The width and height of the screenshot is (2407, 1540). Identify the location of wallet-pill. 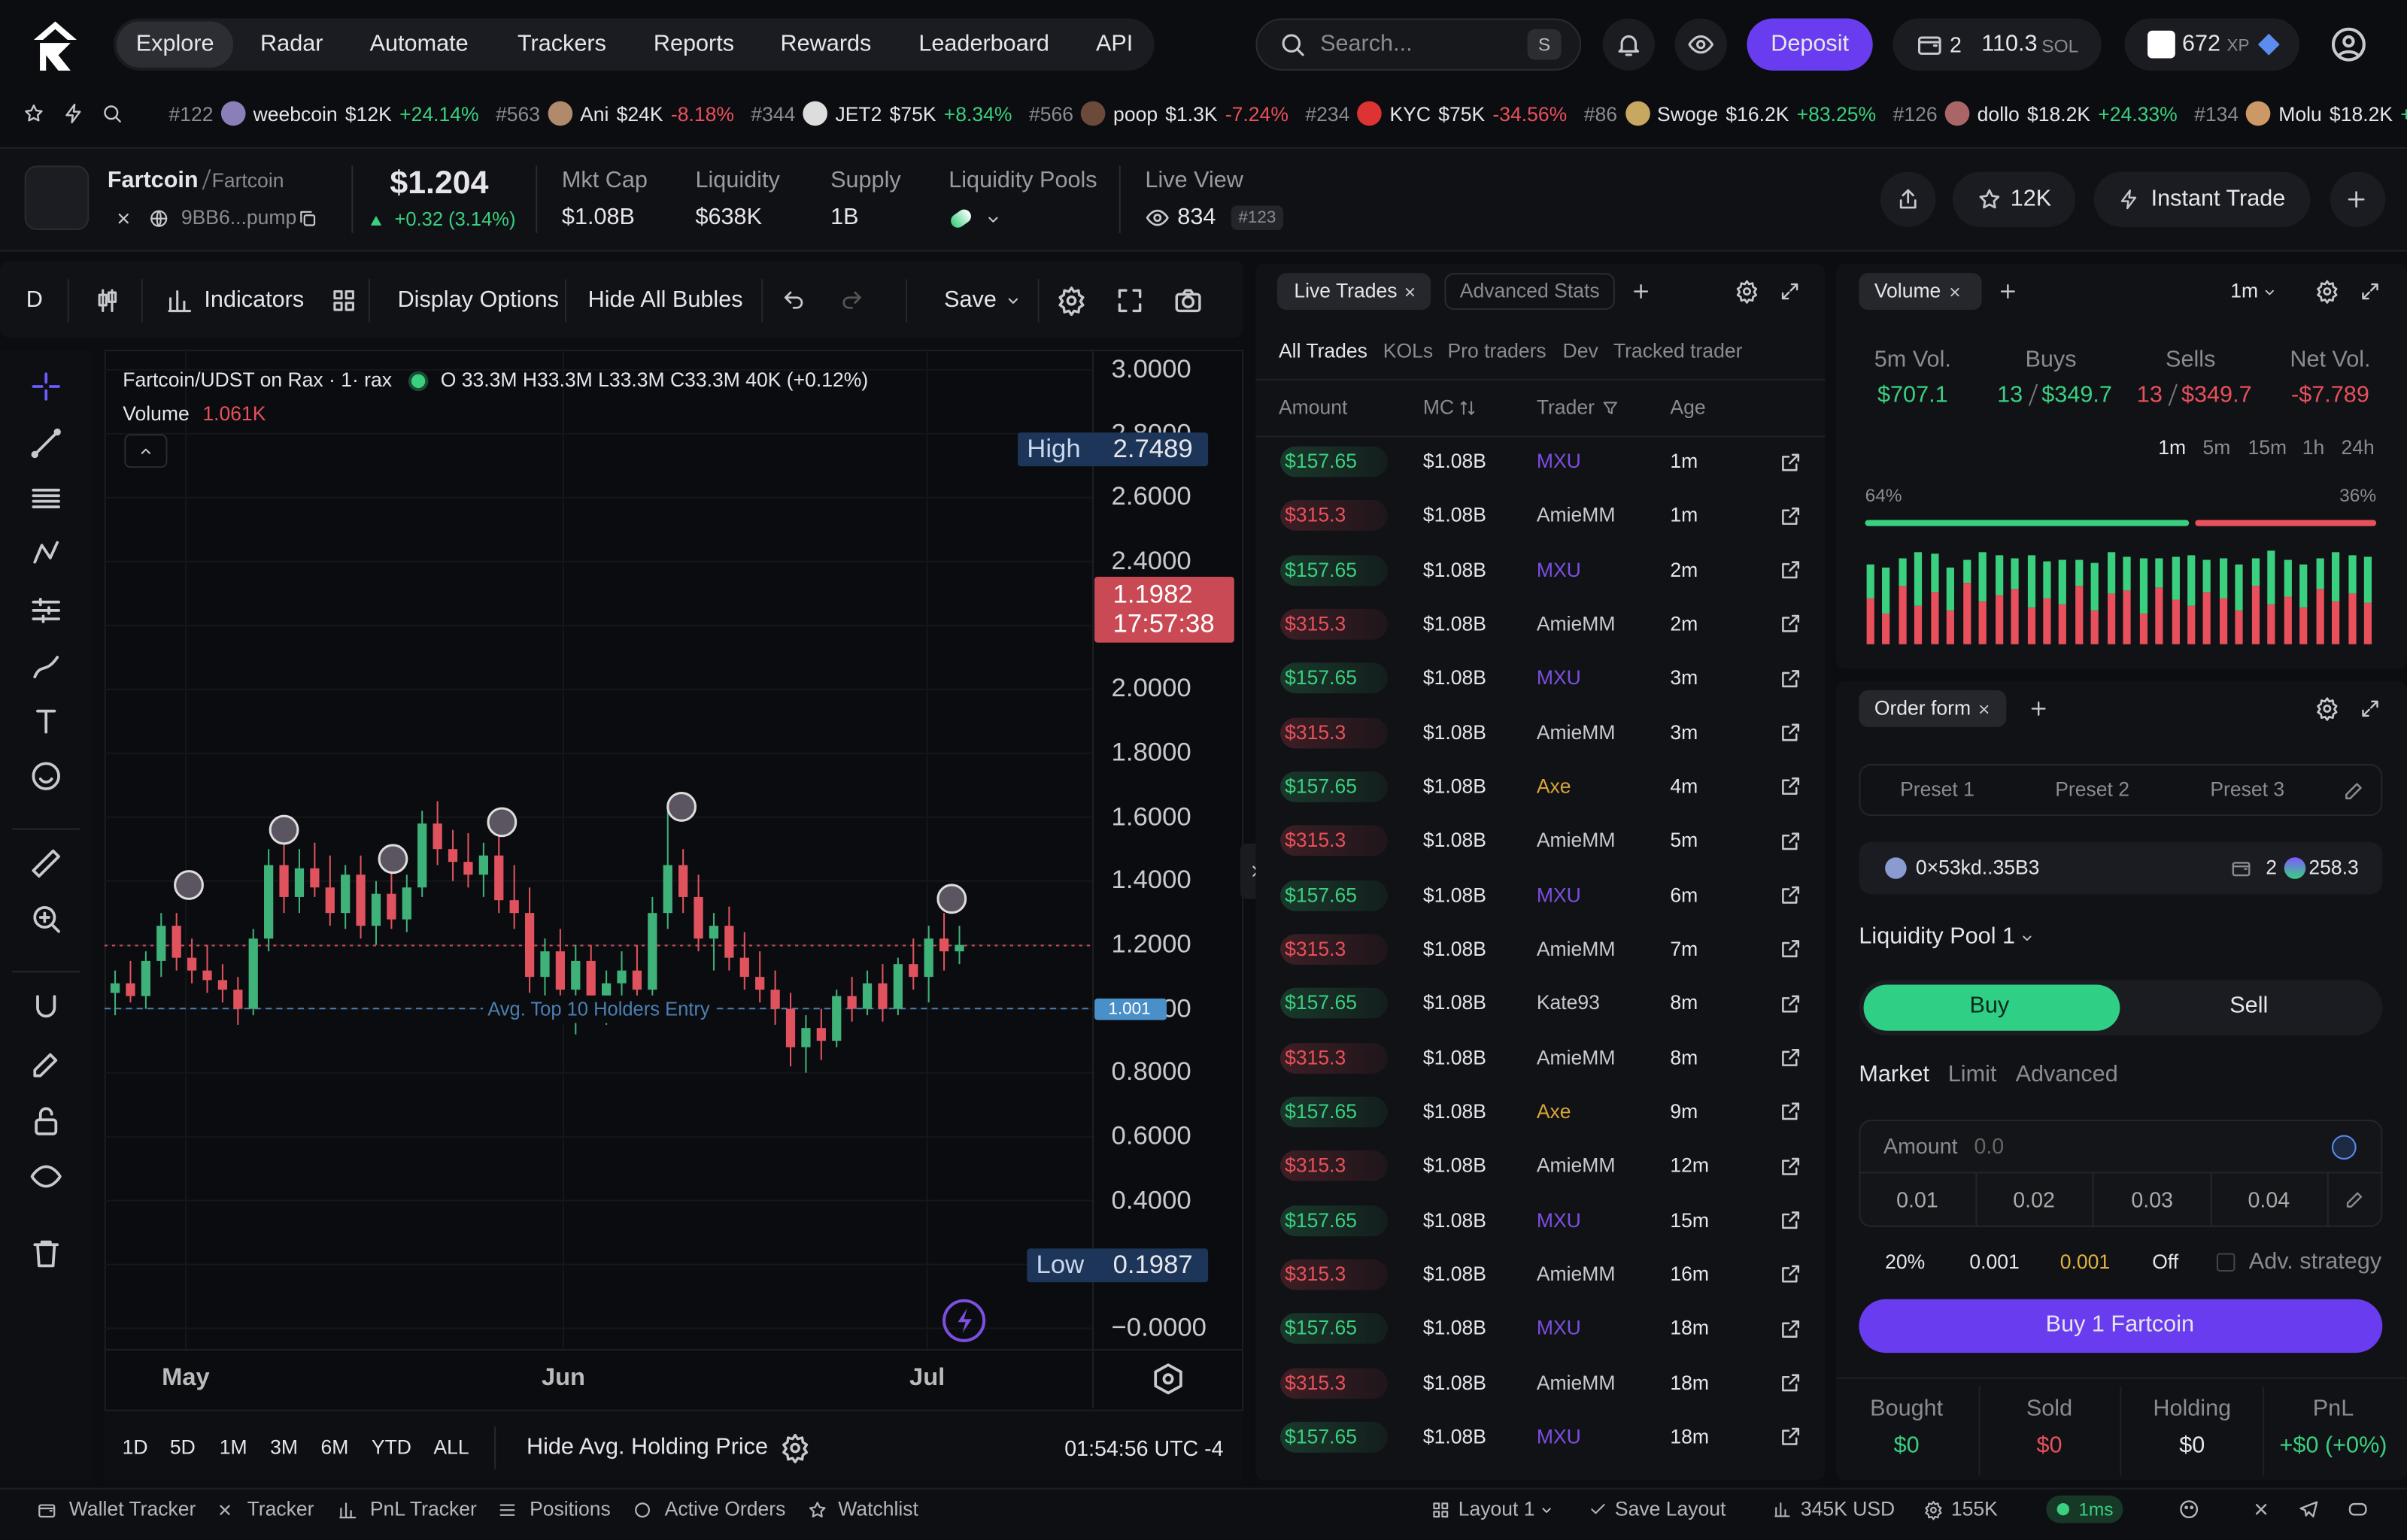
(1998, 44).